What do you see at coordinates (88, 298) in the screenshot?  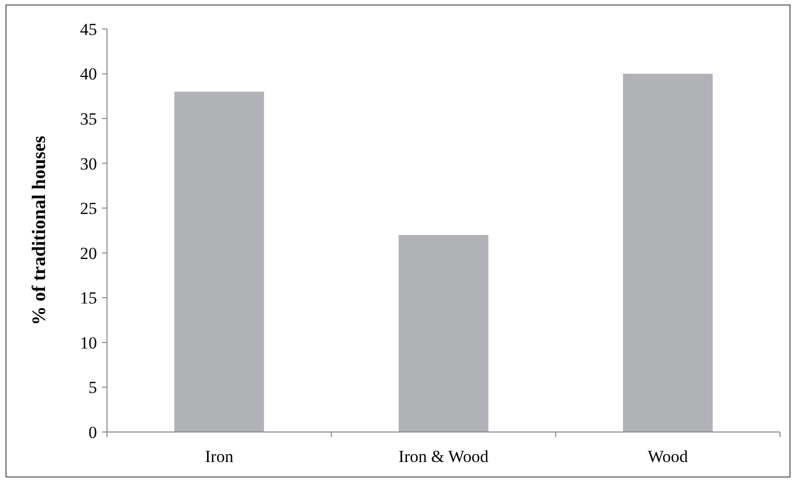 I see `y-tick-label: 15` at bounding box center [88, 298].